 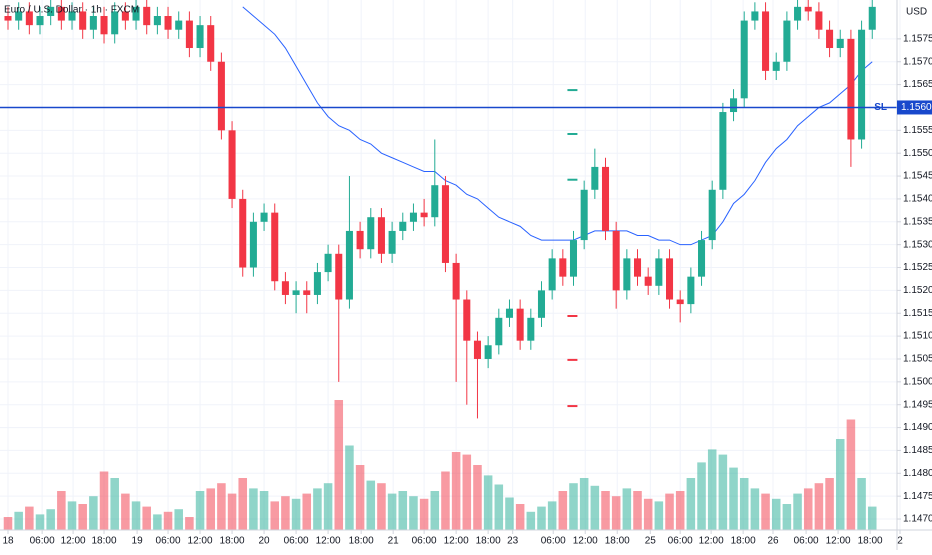 I want to click on y-tick-label: 1.14900, so click(x=917, y=427).